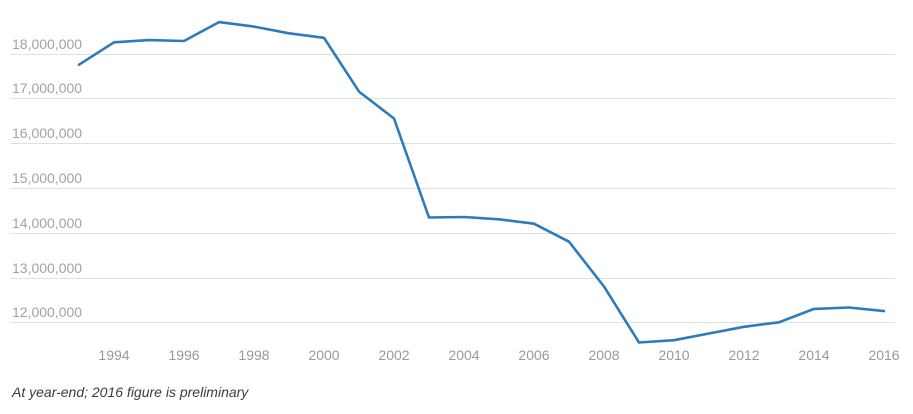 The width and height of the screenshot is (913, 414). What do you see at coordinates (113, 355) in the screenshot?
I see `x-axis-label: 1994` at bounding box center [113, 355].